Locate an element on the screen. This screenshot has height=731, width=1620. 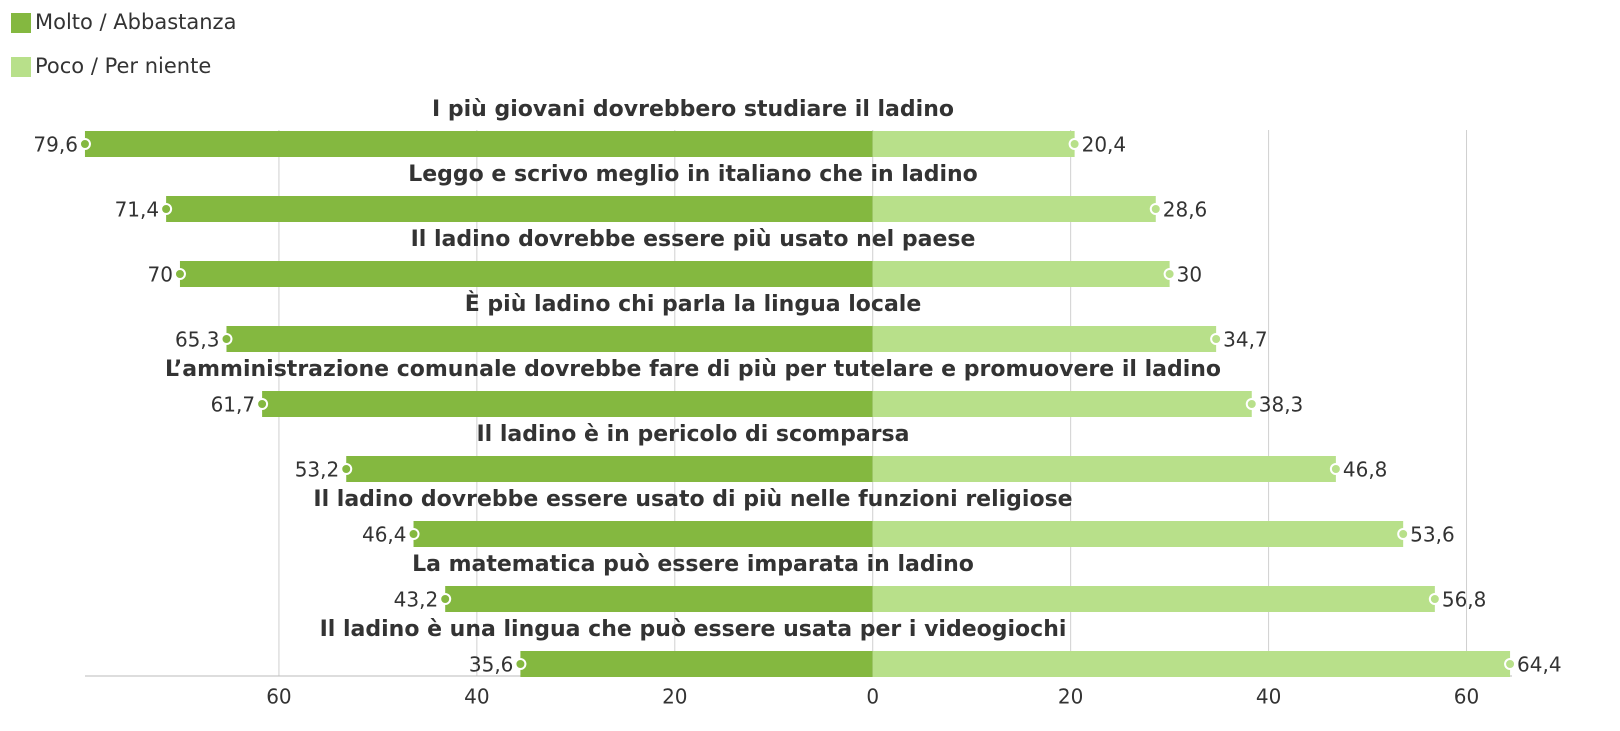
value-label: 28,6 is located at coordinates (1185, 210).